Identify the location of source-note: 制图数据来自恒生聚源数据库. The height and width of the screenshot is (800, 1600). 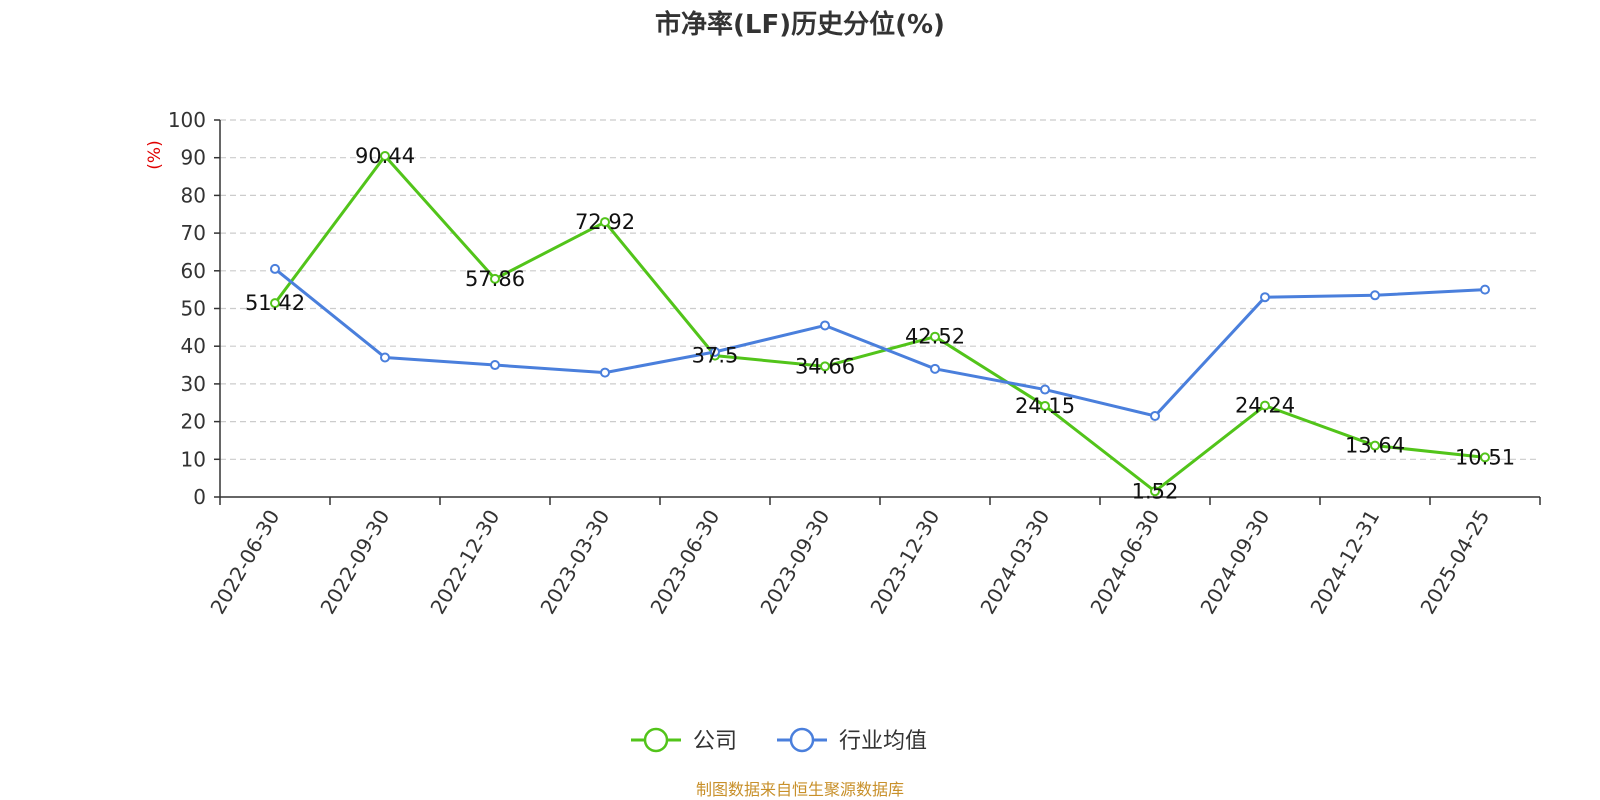
(799, 789).